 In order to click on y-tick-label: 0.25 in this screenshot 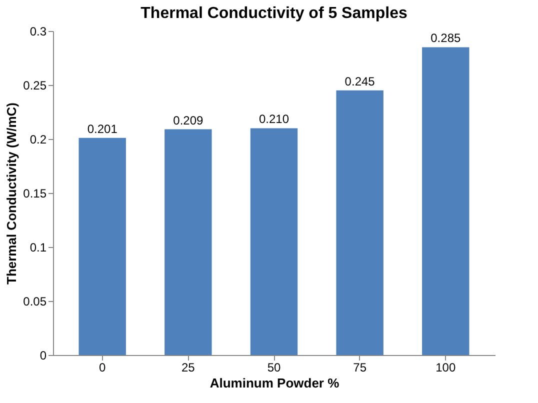, I will do `click(35, 85)`.